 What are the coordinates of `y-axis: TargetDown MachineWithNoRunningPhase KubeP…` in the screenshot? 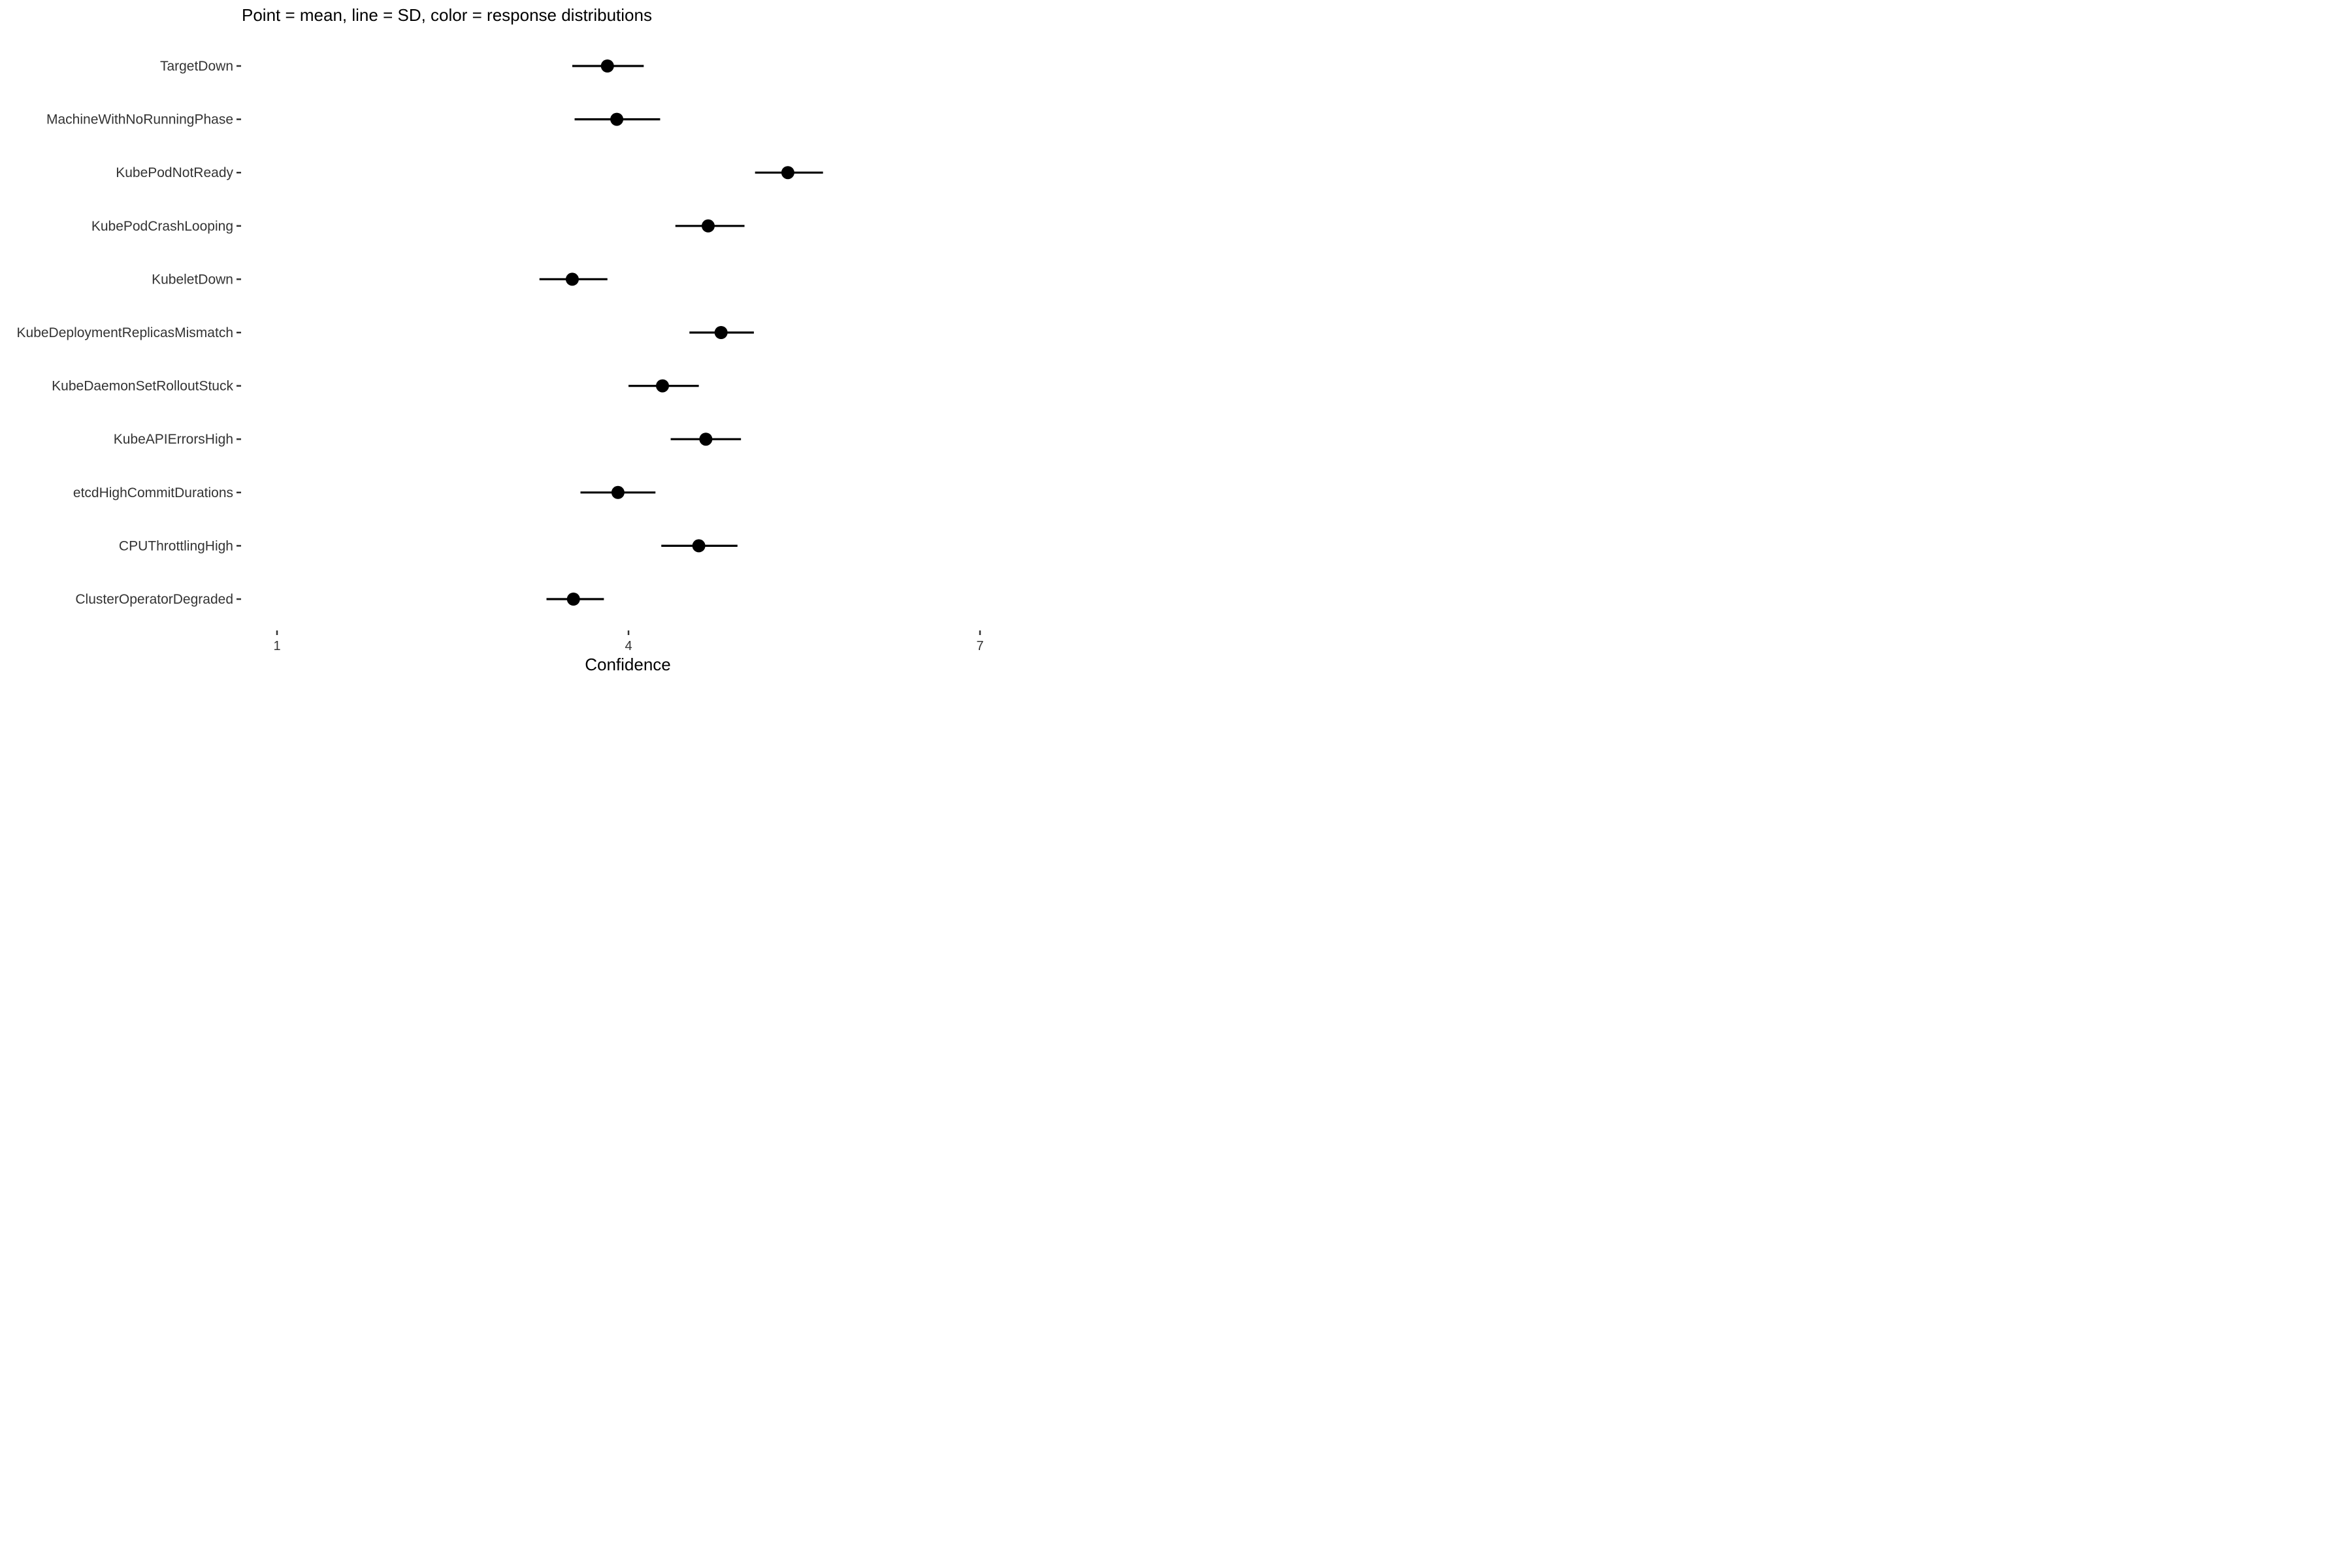 It's located at (129, 333).